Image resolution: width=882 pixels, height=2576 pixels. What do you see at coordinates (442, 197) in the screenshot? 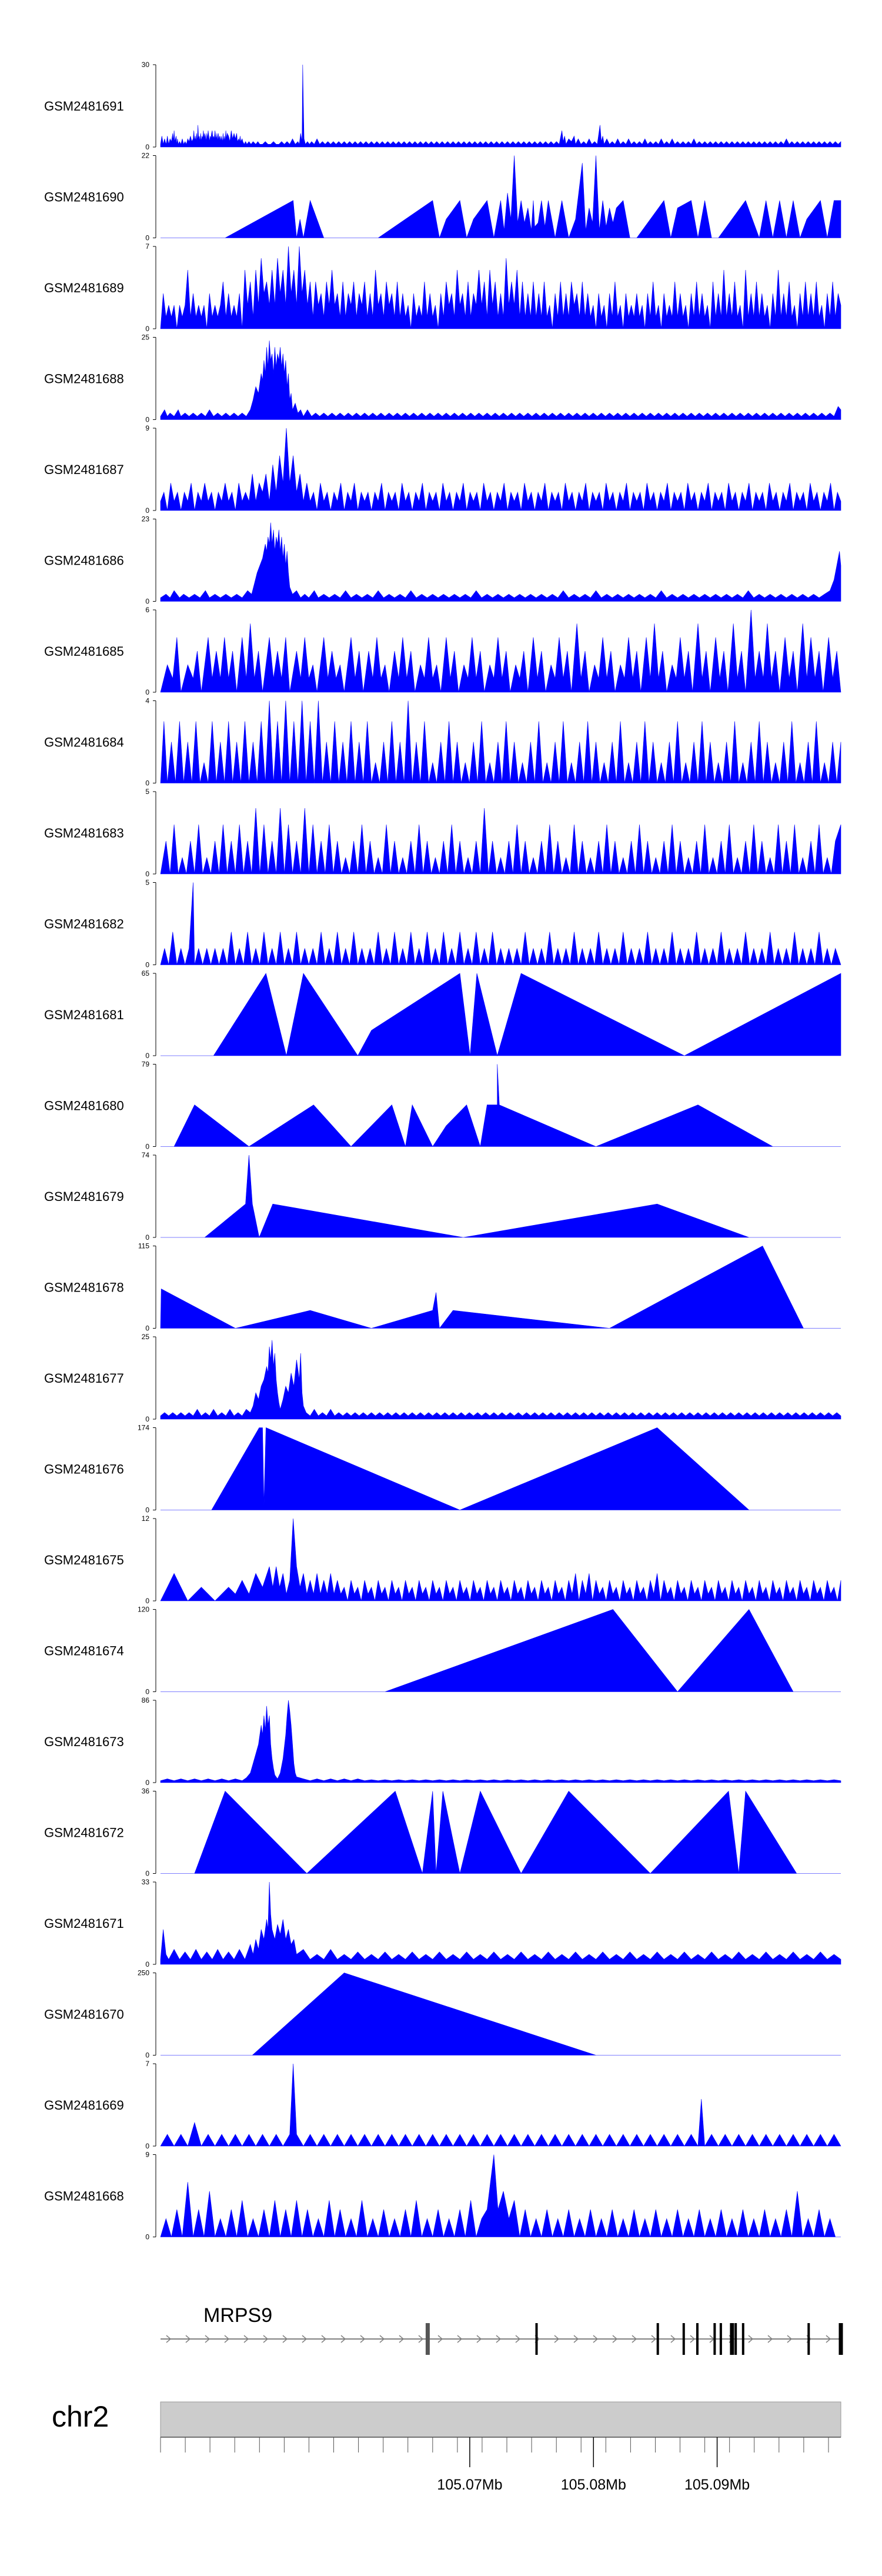
I see `track-GSM2481690: GSM2481690 22 0` at bounding box center [442, 197].